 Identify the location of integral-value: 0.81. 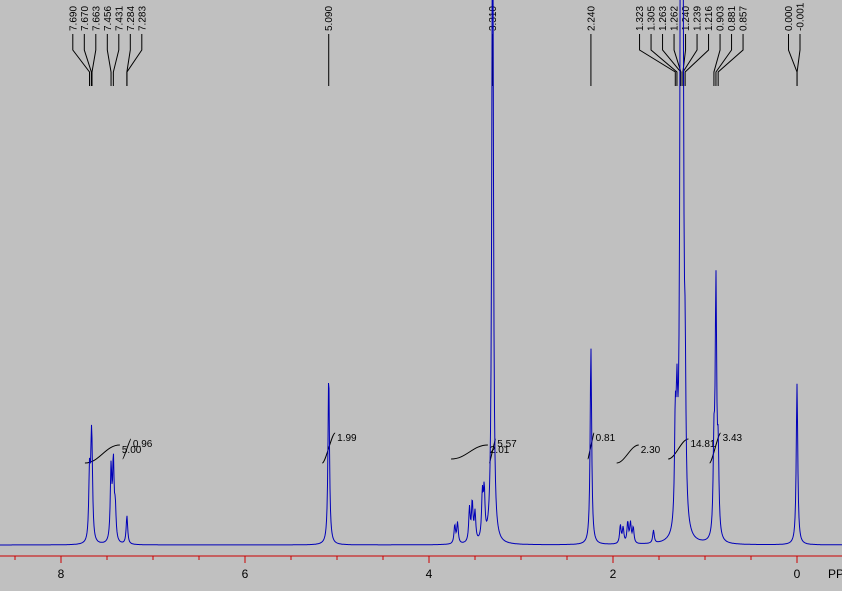
(606, 438).